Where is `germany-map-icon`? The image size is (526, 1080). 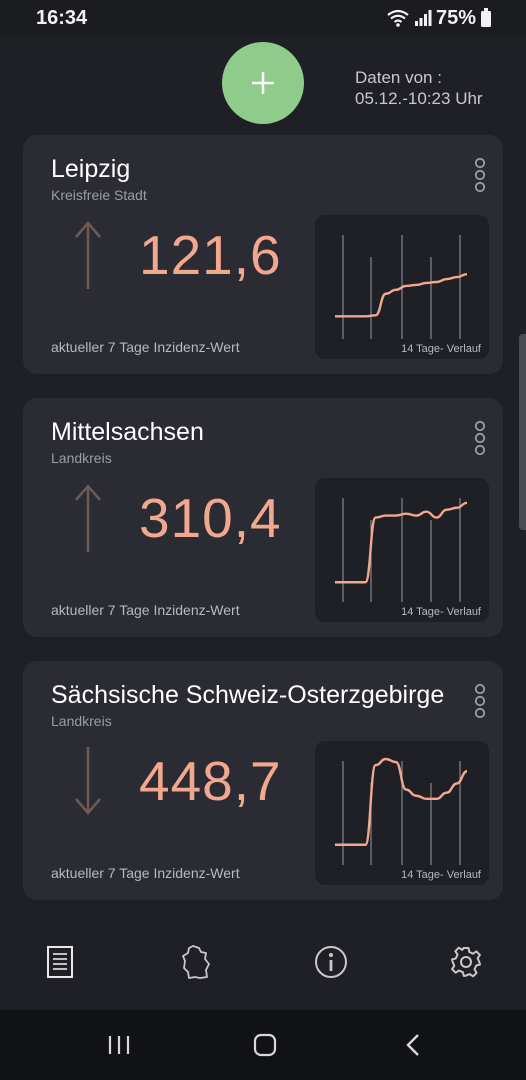 germany-map-icon is located at coordinates (196, 962).